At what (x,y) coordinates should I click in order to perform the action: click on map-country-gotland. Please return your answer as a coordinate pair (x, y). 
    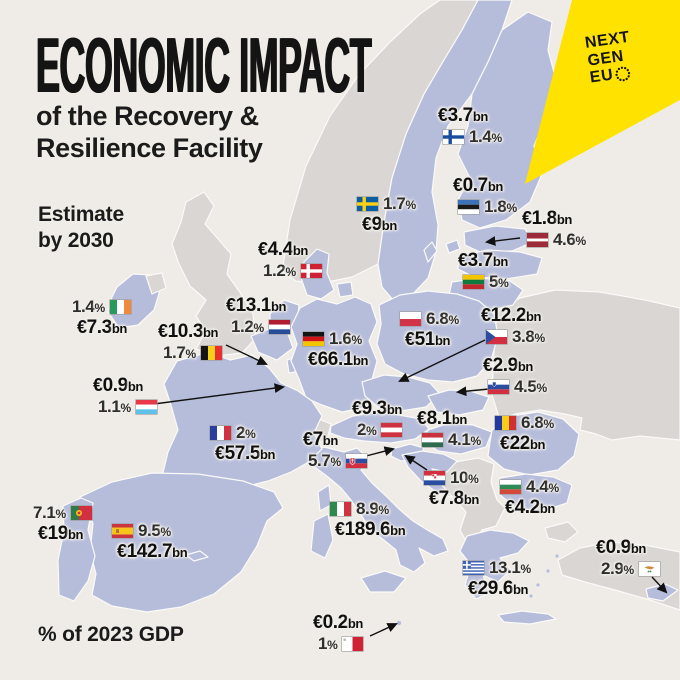
    Looking at the image, I should click on (430, 252).